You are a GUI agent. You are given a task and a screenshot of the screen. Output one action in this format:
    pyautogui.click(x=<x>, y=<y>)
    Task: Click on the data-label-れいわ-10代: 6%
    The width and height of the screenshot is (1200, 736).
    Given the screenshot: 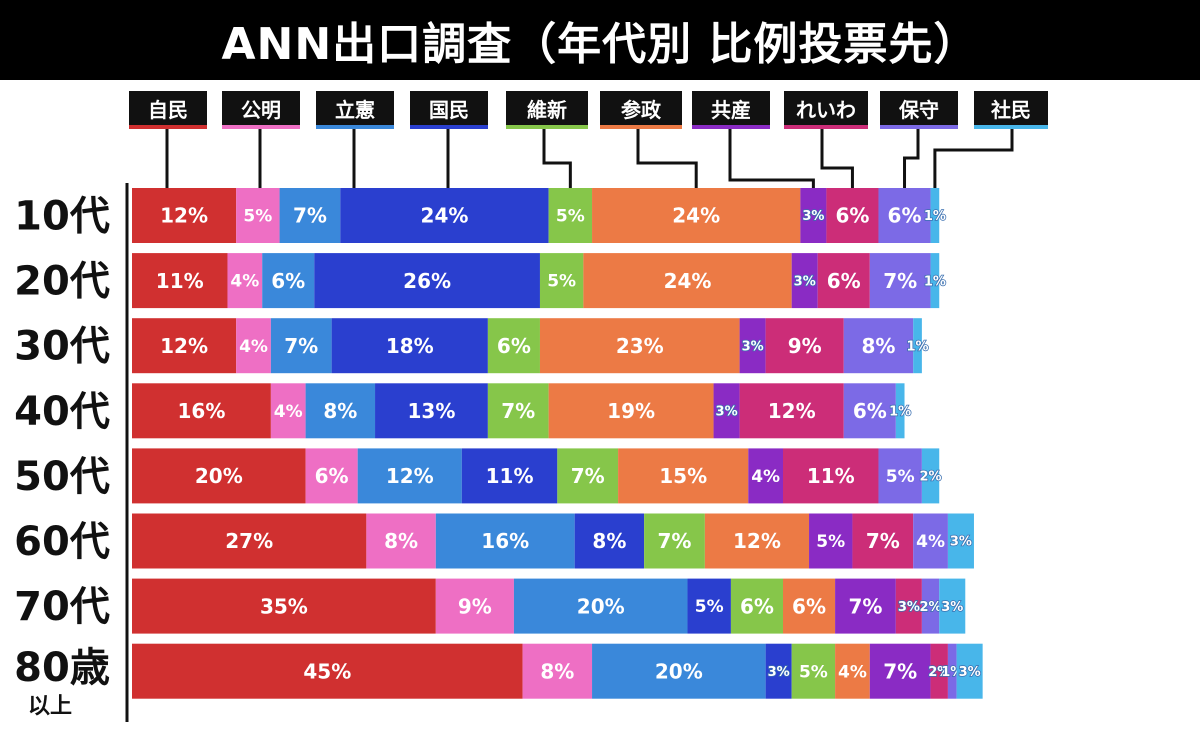 What is the action you would take?
    pyautogui.click(x=852, y=216)
    